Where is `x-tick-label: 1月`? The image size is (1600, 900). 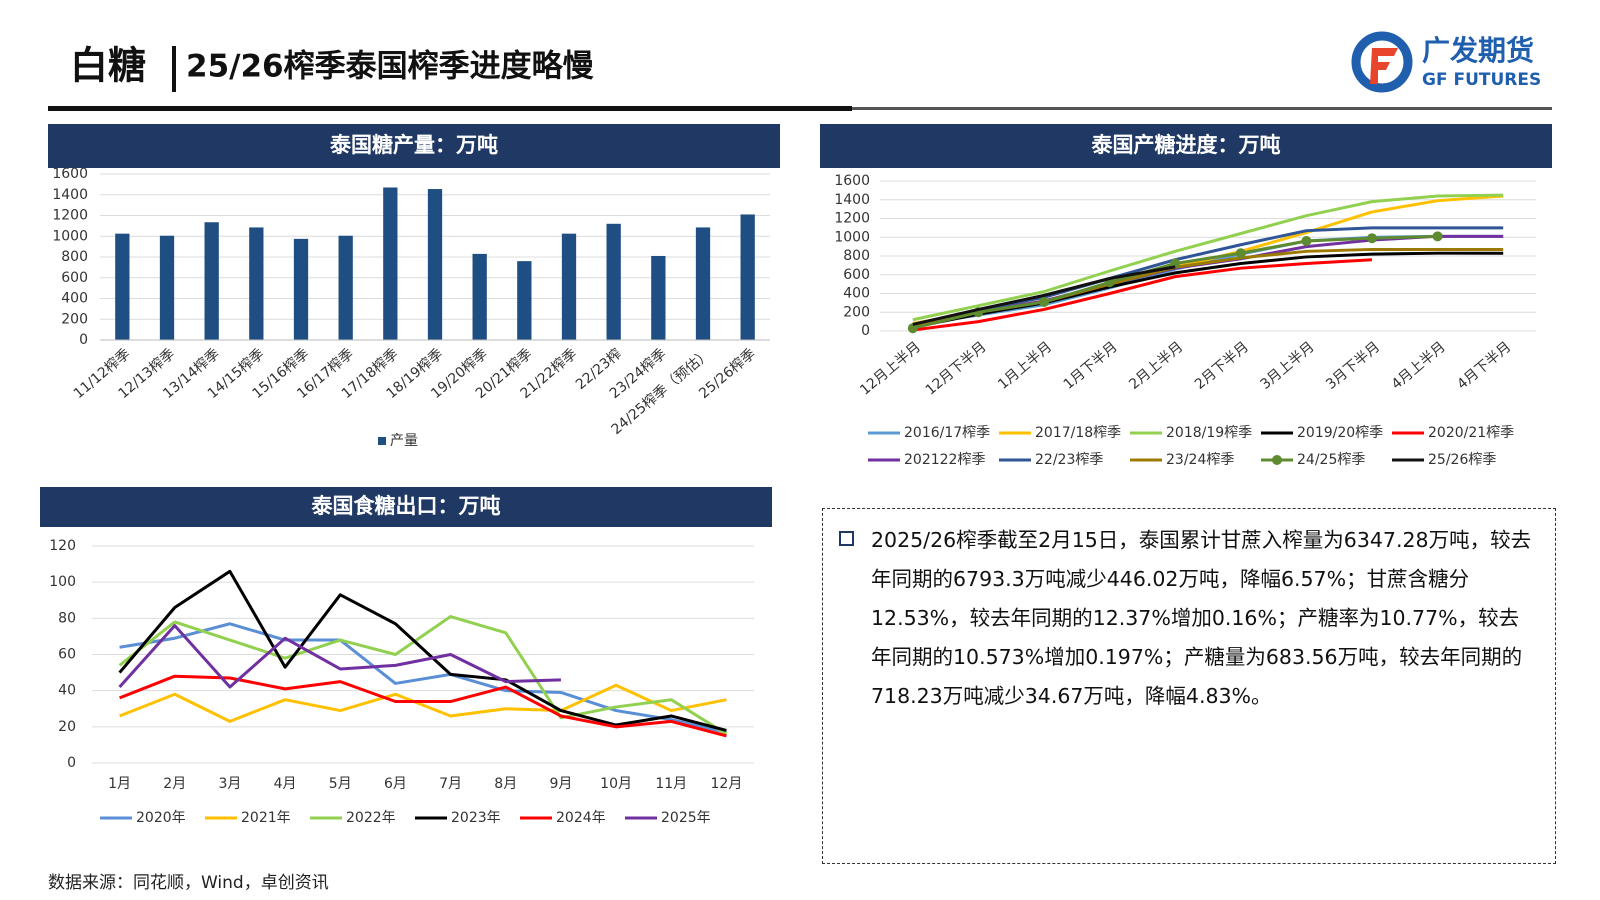
x-tick-label: 1月 is located at coordinates (119, 784).